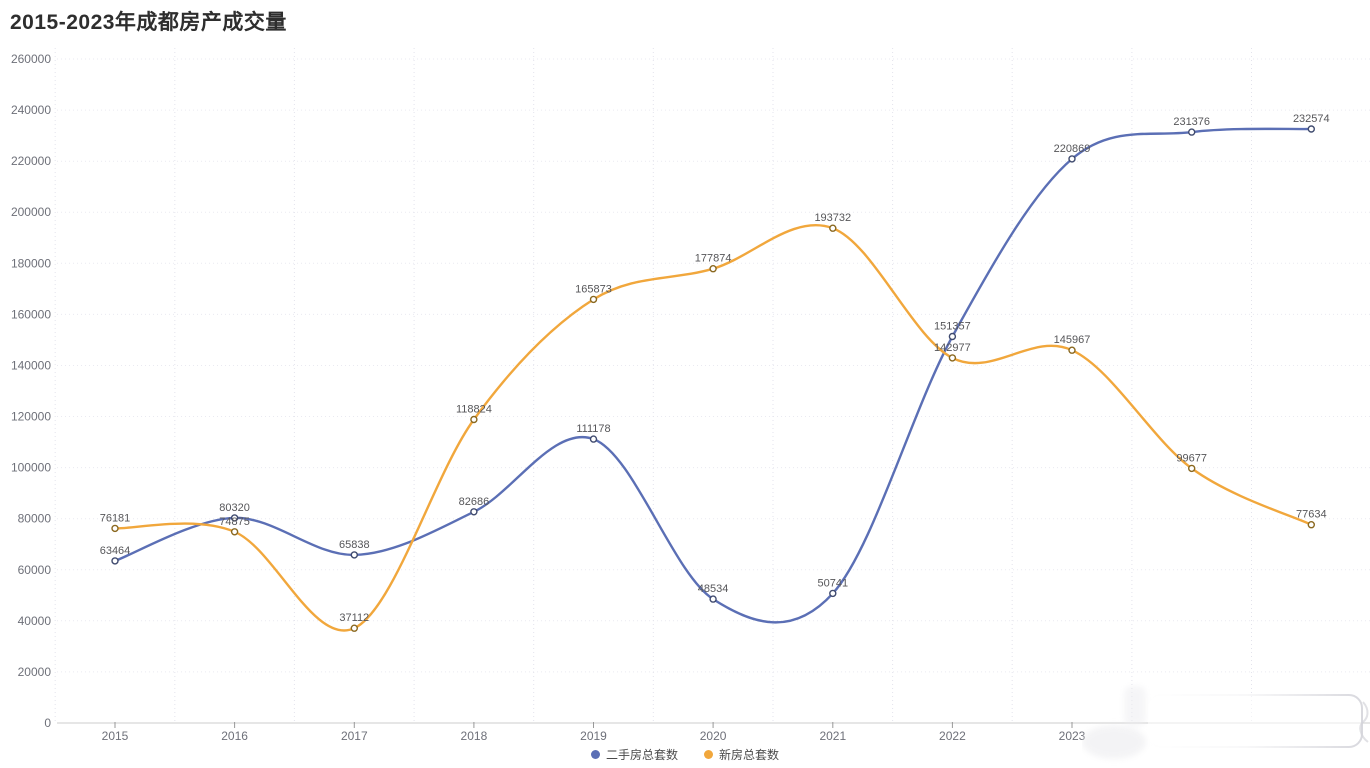 The height and width of the screenshot is (768, 1370). I want to click on y-axis-label: 140000, so click(31, 366).